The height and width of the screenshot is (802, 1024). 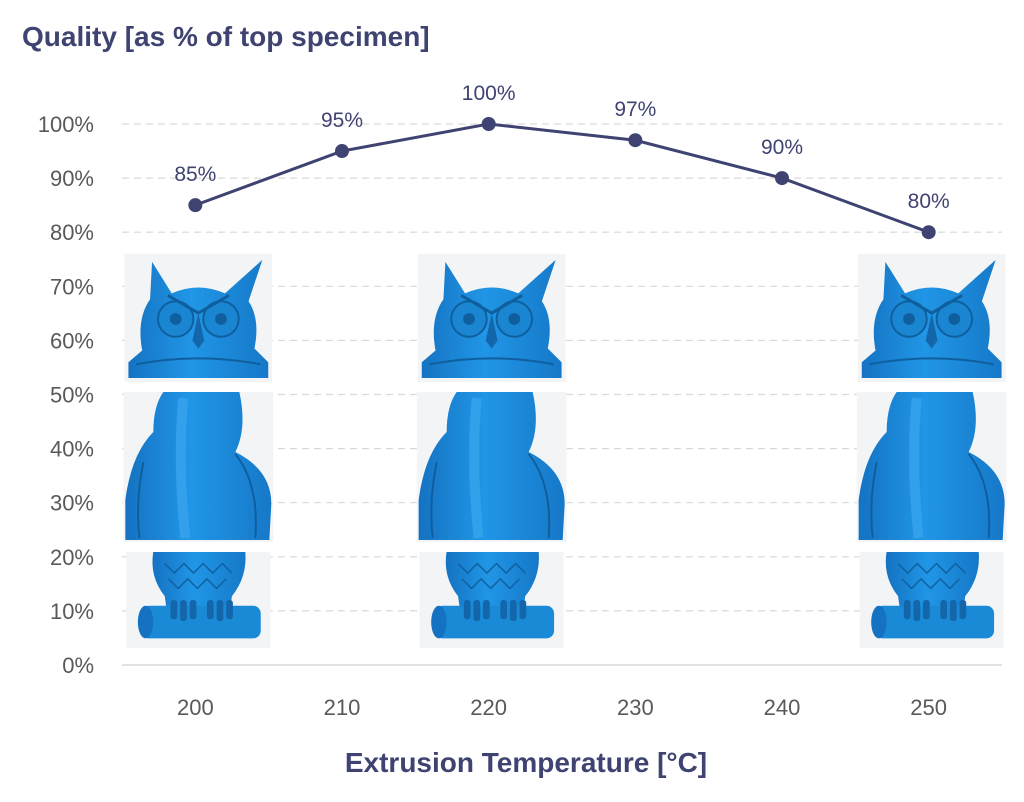 I want to click on y-tick-label: 100%, so click(x=66, y=124).